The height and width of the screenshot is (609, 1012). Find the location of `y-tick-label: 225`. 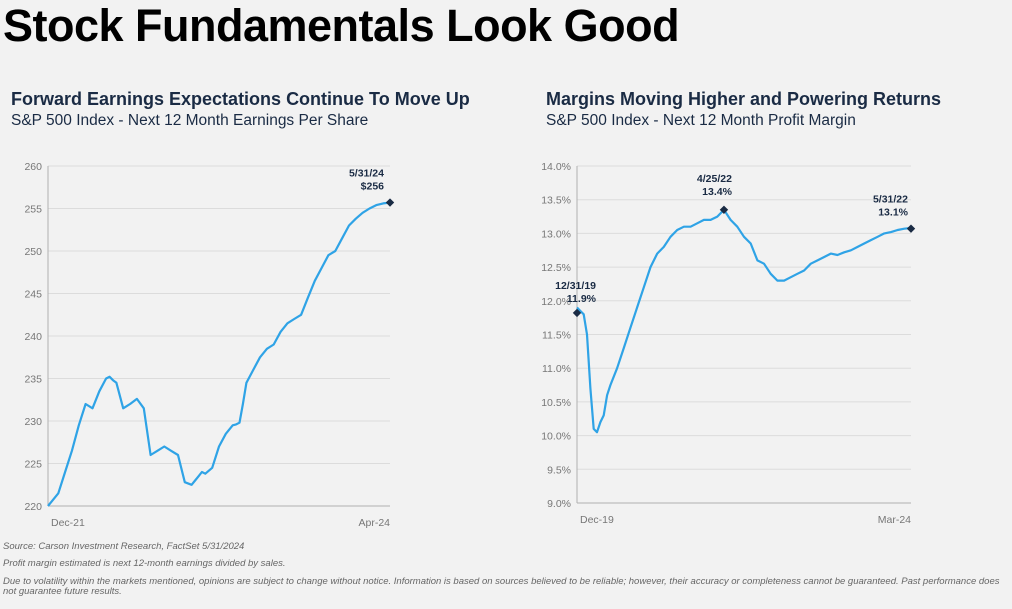

y-tick-label: 225 is located at coordinates (33, 465).